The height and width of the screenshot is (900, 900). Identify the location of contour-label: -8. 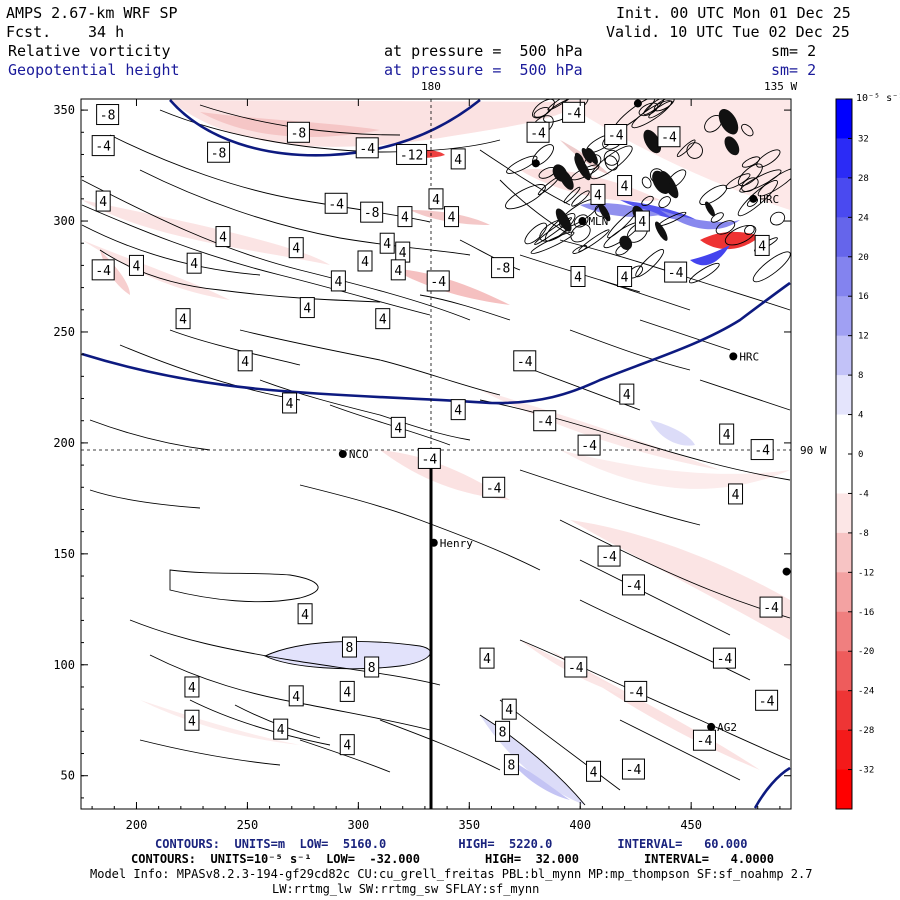
(108, 115).